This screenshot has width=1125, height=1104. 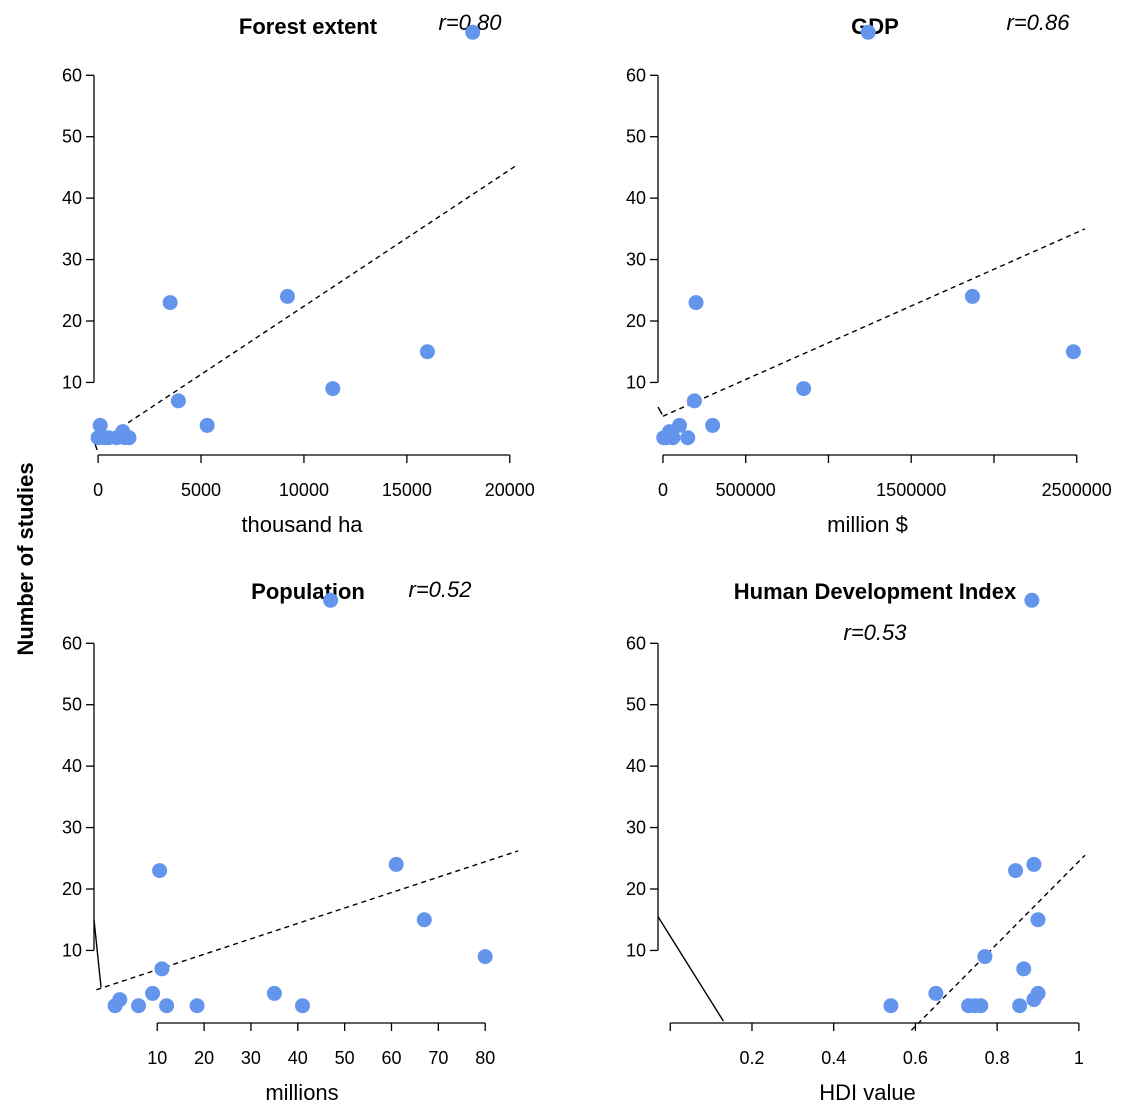 What do you see at coordinates (440, 589) in the screenshot?
I see `correlation-label: r=0.52` at bounding box center [440, 589].